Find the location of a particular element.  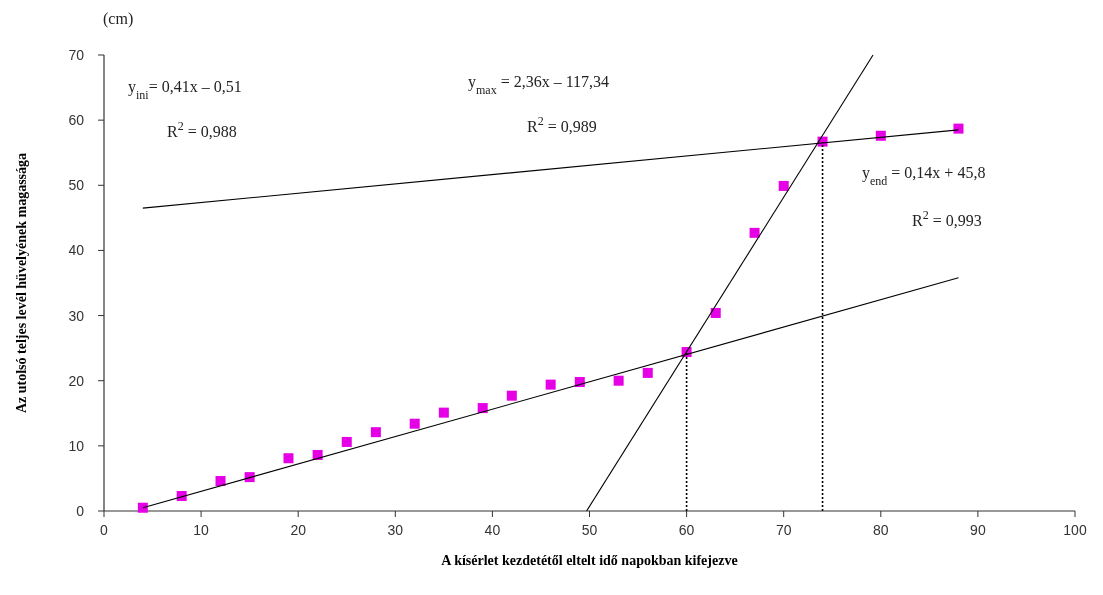

x-tick-label: 60 is located at coordinates (686, 530).